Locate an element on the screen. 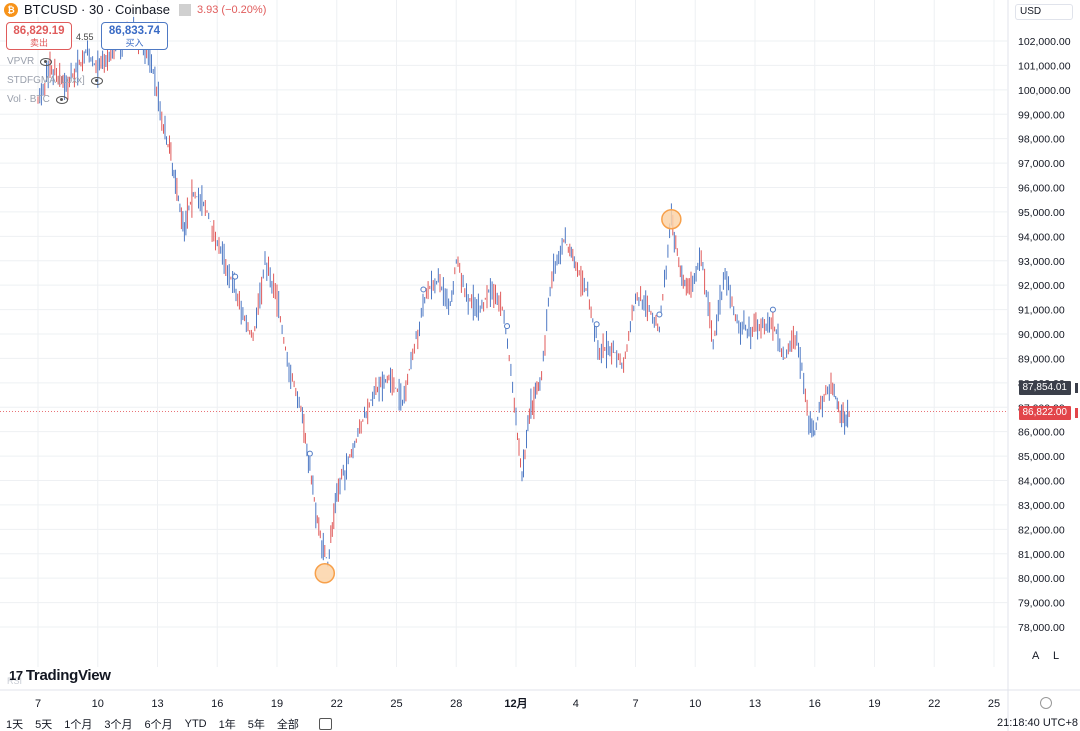  indicator-stdfgma: STDFGMA [Loxx] is located at coordinates (55, 80).